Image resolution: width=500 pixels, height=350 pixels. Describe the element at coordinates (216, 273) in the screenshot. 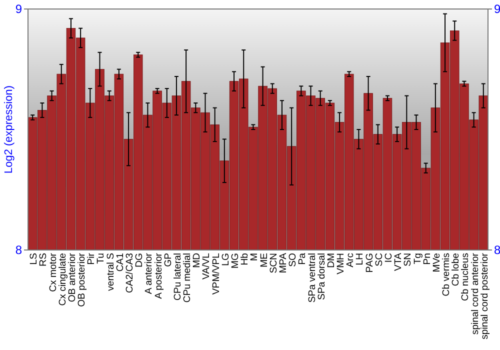

I see `x-tick-label: VPM/VPL` at that location.